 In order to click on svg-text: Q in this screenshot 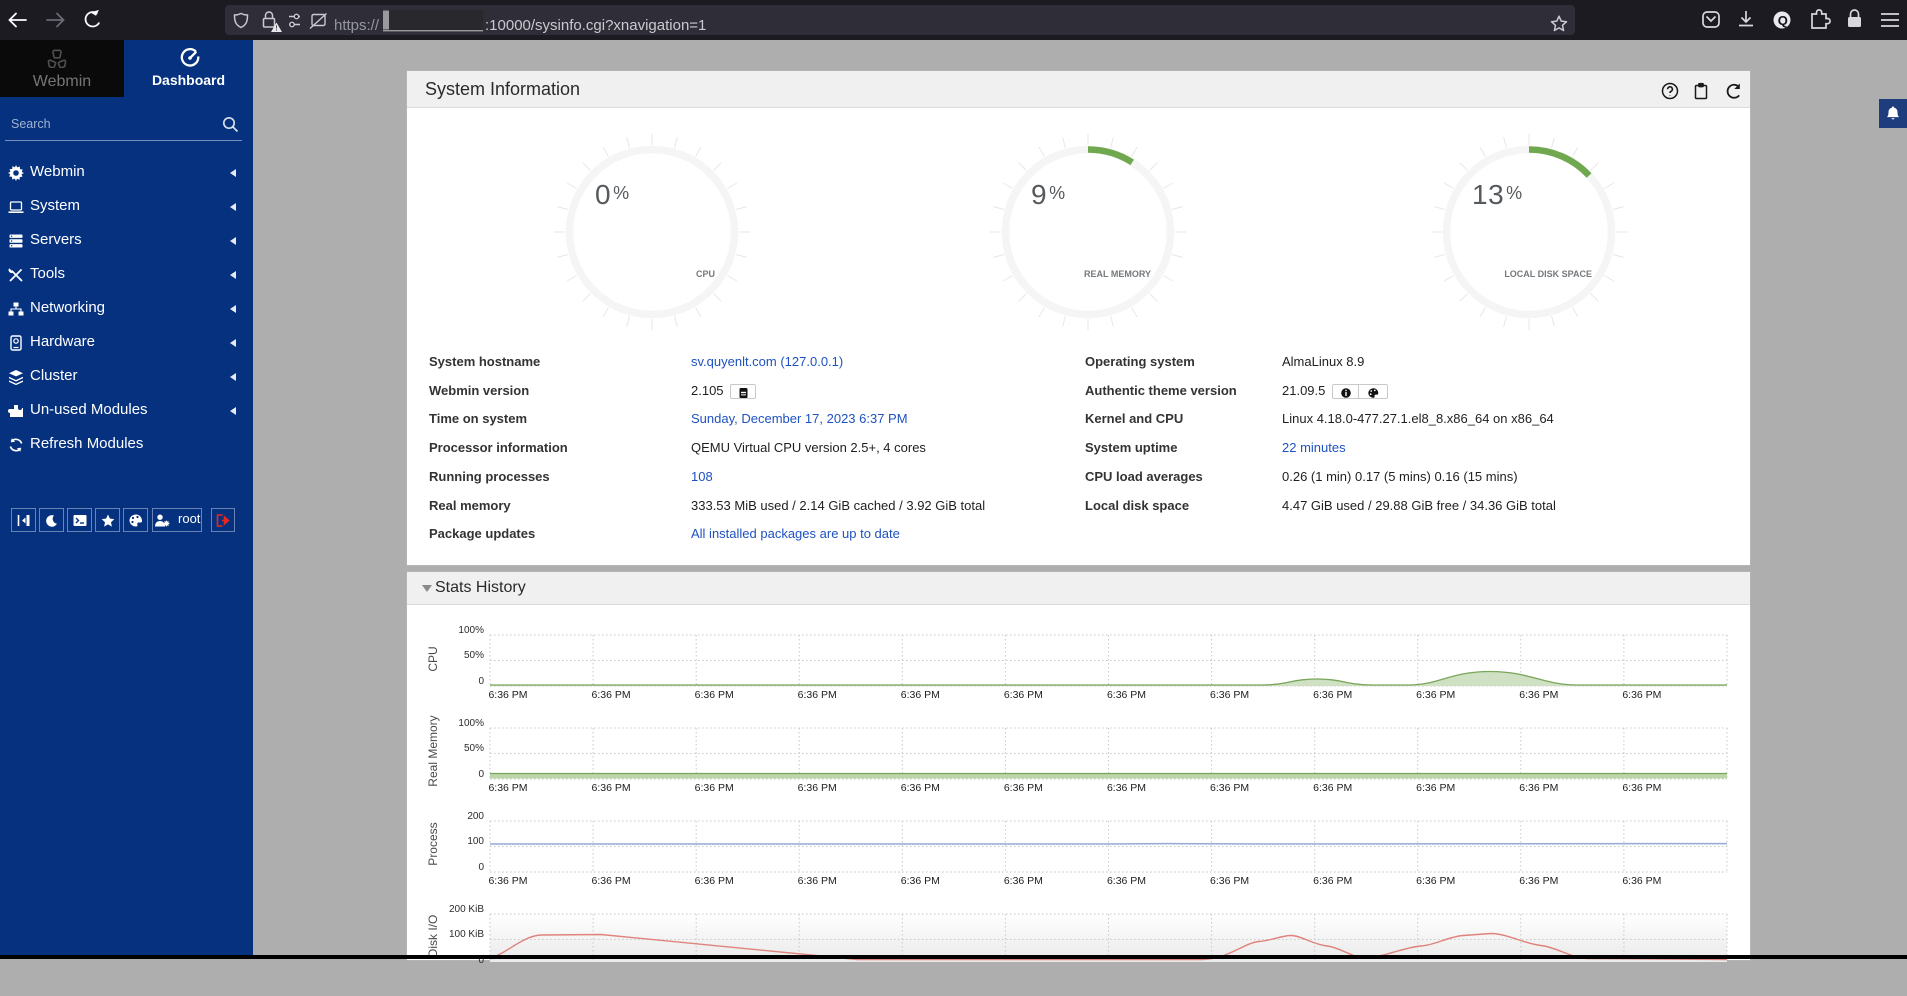, I will do `click(1783, 20)`.